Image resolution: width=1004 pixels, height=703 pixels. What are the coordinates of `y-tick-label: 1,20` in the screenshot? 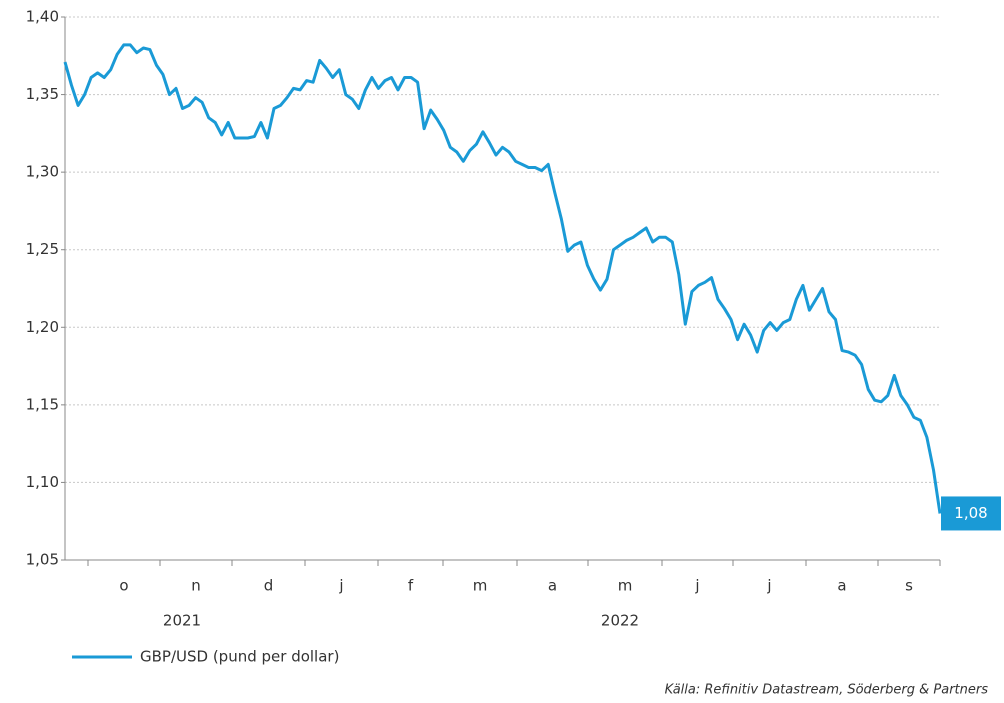 It's located at (42, 327).